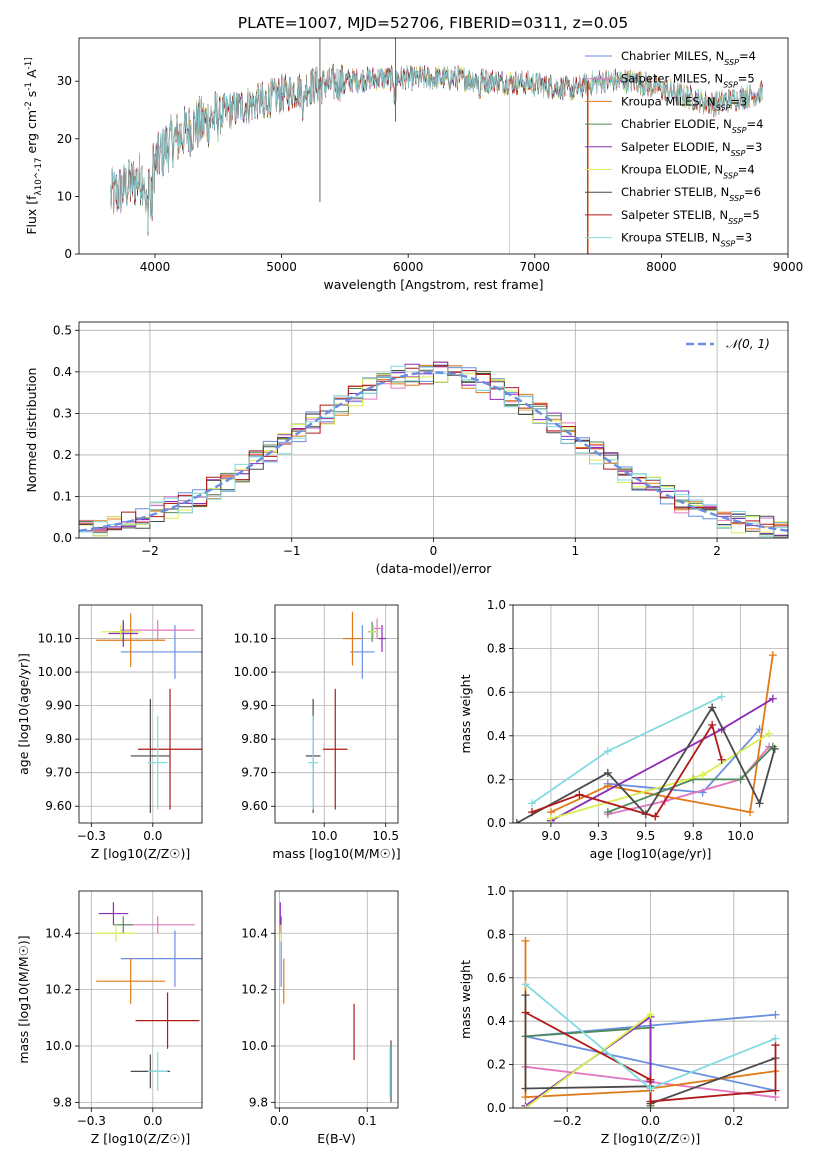 Image resolution: width=819 pixels, height=1170 pixels. Describe the element at coordinates (666, 215) in the screenshot. I see `legend-series-name: Salpeter STELIB` at that location.